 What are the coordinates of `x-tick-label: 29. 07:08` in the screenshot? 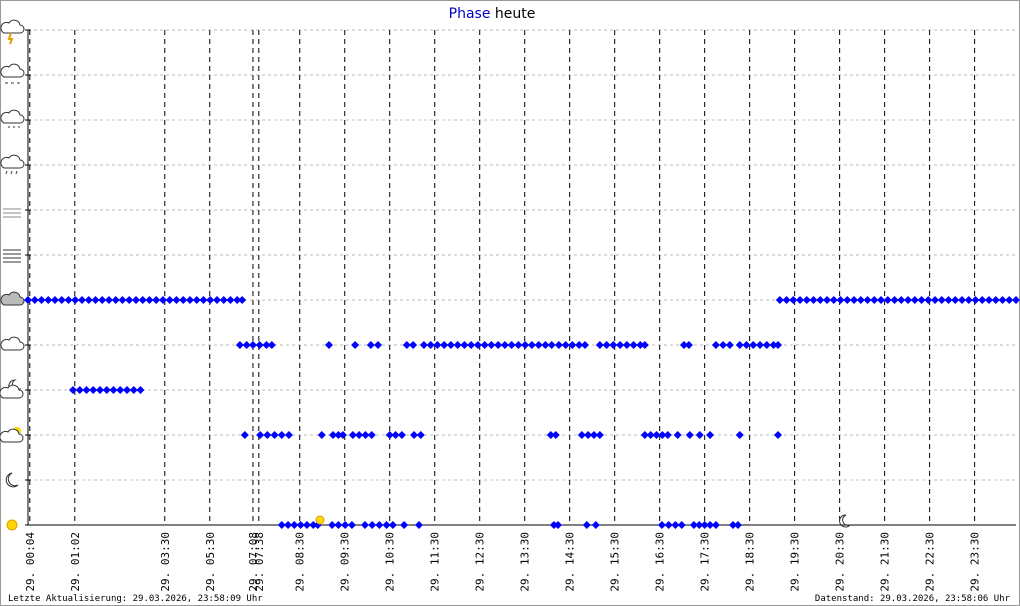 It's located at (253, 562).